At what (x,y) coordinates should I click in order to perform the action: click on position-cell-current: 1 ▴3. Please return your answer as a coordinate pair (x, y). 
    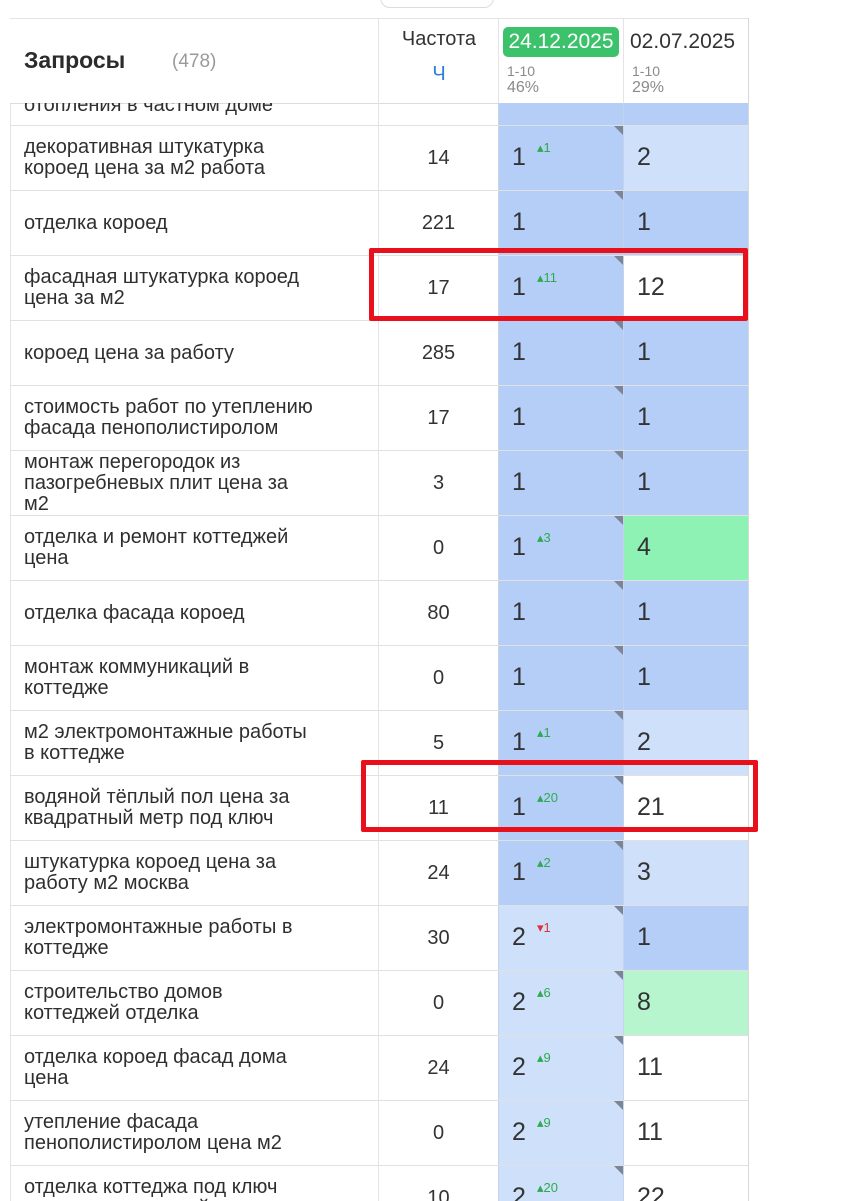
    Looking at the image, I should click on (560, 548).